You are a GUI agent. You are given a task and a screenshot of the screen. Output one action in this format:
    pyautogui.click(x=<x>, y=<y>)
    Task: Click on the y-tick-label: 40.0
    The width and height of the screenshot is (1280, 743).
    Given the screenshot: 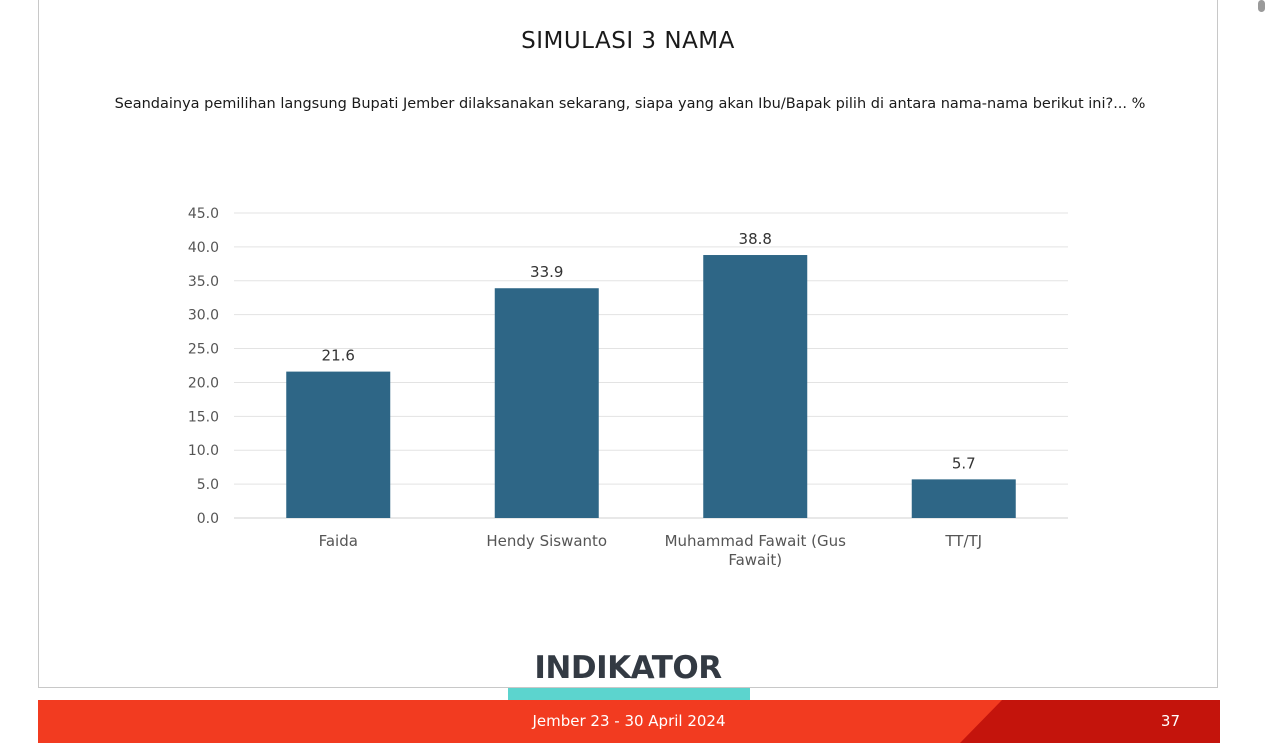 What is the action you would take?
    pyautogui.click(x=203, y=248)
    